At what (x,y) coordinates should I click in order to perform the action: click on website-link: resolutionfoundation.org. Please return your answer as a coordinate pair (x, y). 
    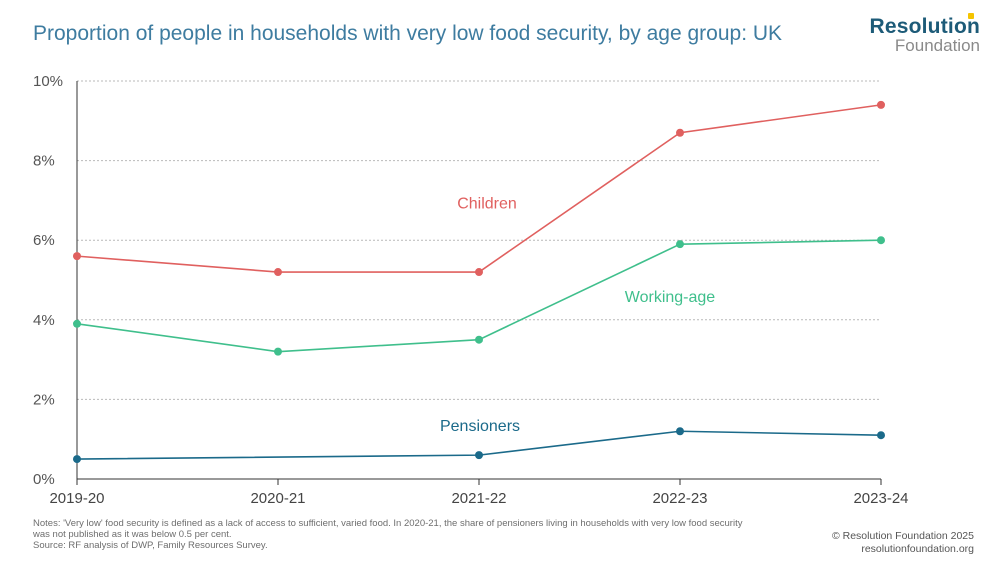
    Looking at the image, I should click on (917, 549).